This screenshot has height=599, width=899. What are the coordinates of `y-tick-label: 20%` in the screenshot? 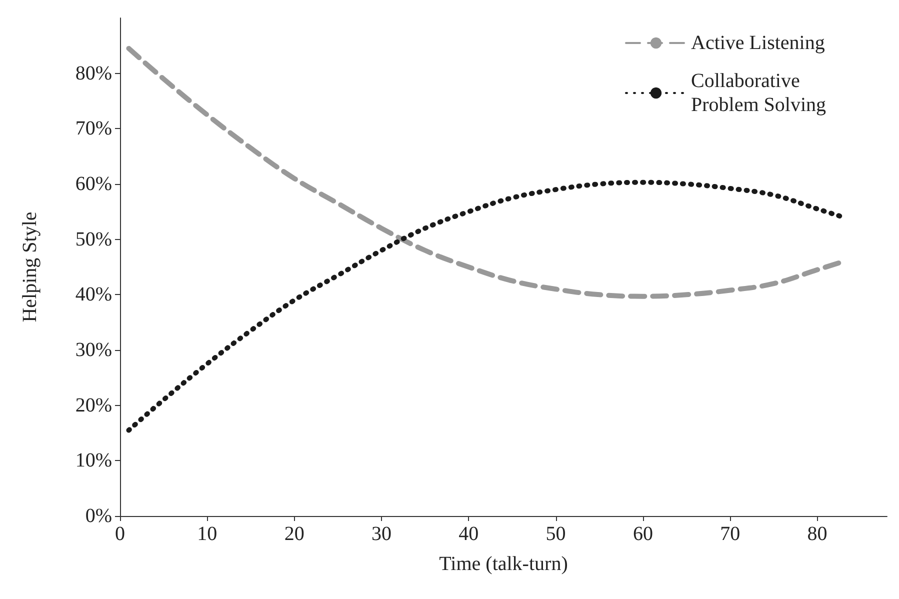 It's located at (93, 405).